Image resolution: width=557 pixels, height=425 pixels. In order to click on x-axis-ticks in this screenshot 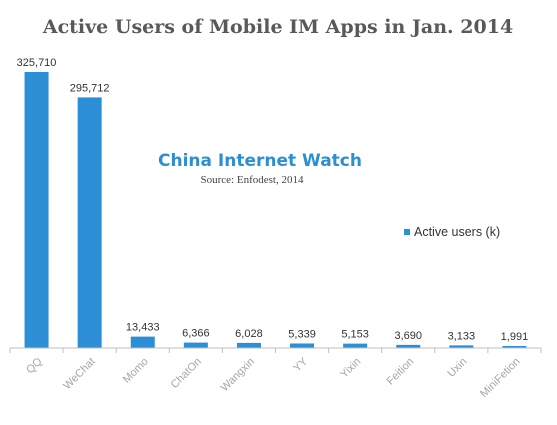, I will do `click(275, 350)`.